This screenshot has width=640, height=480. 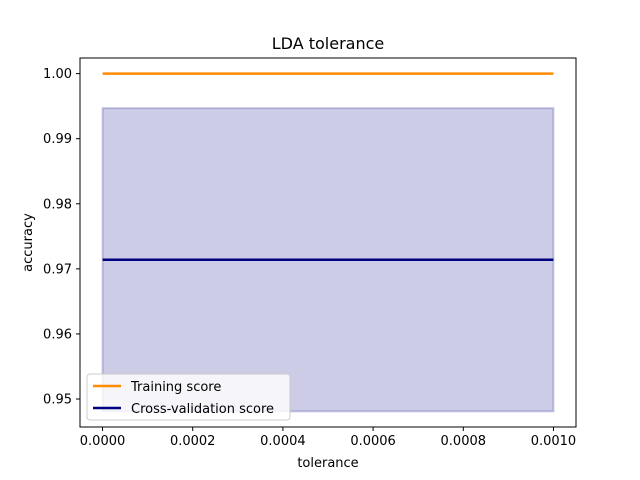 I want to click on chart-title: LDA tolerance, so click(x=328, y=43).